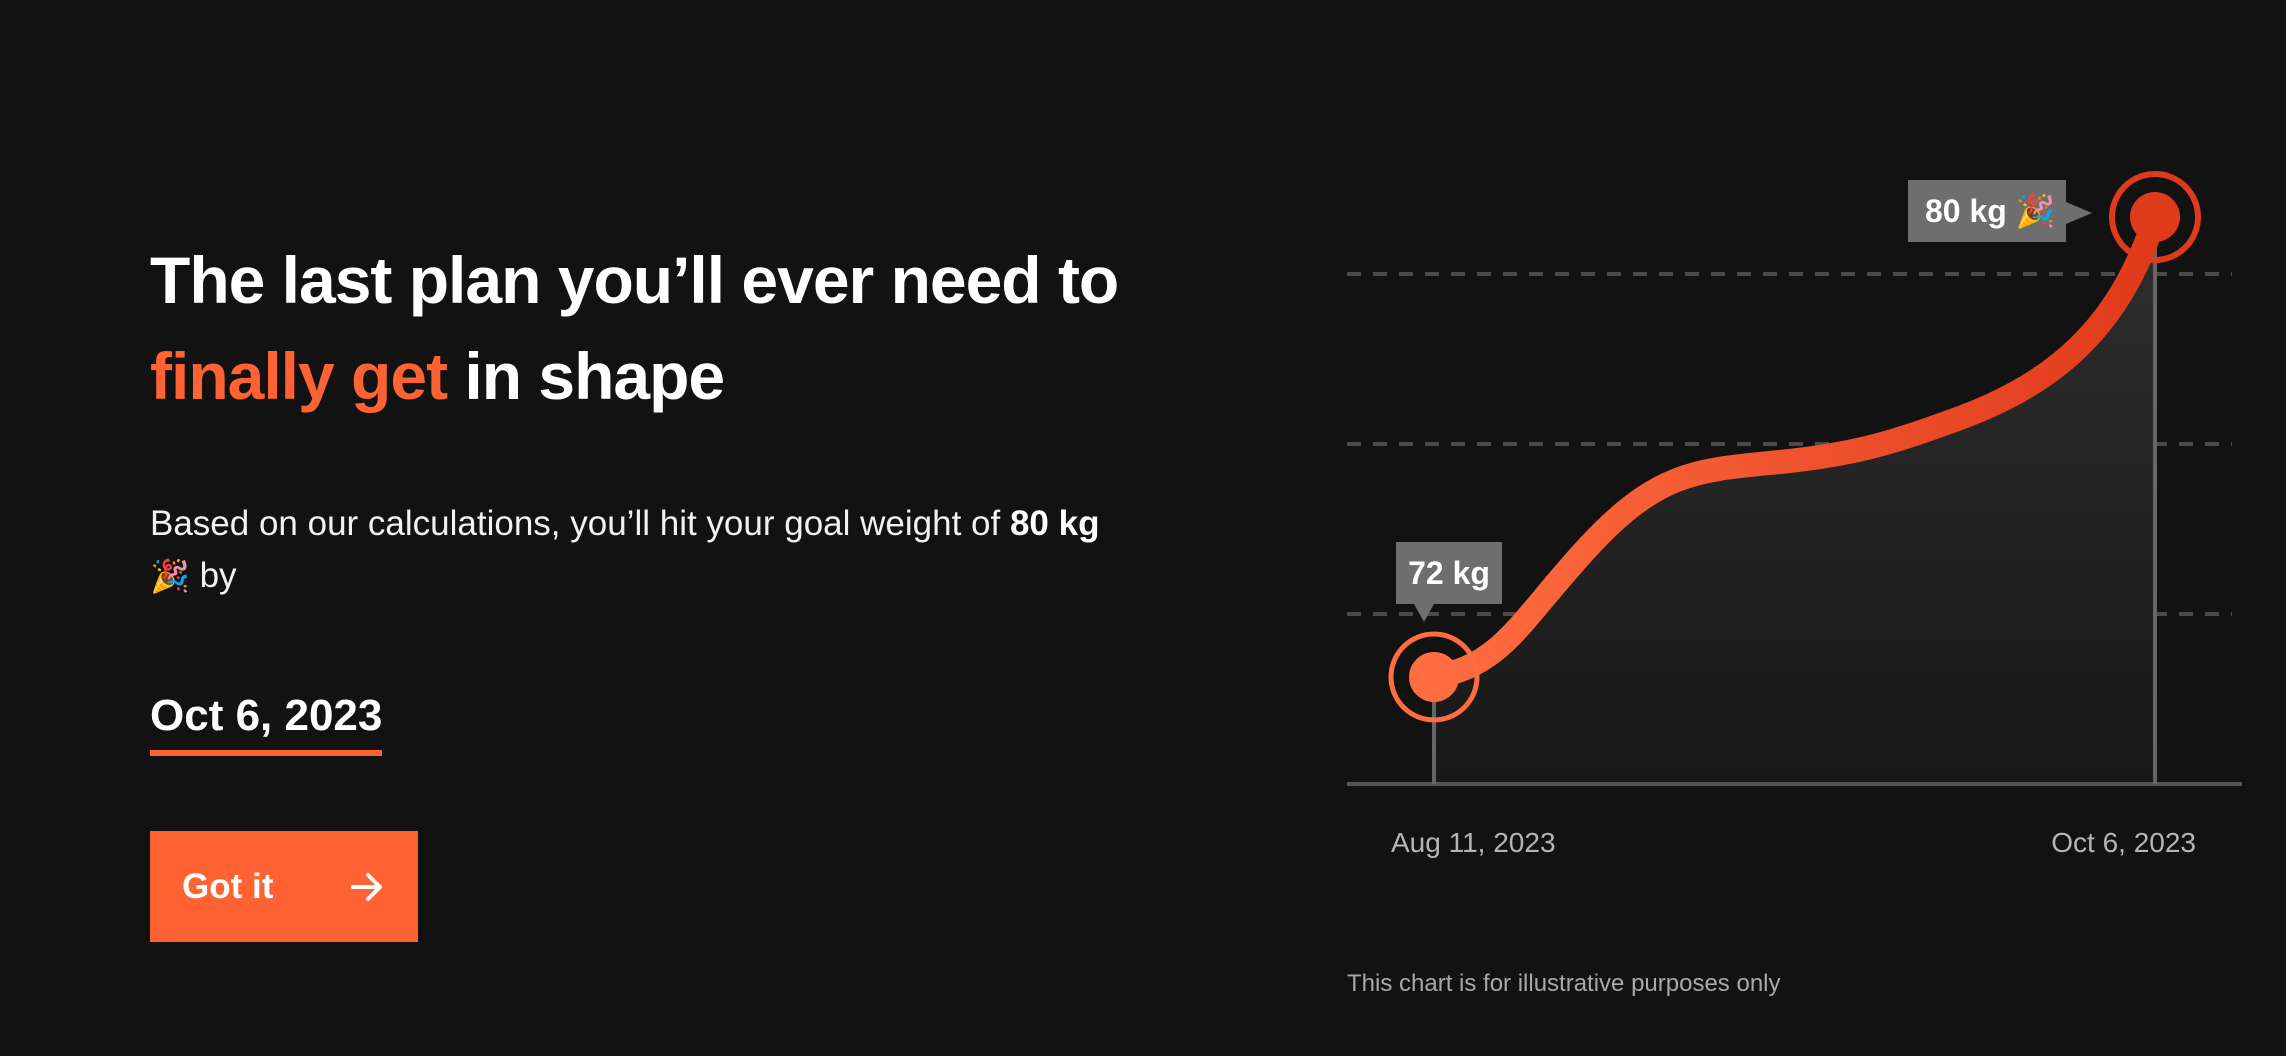 The width and height of the screenshot is (2286, 1056). Describe the element at coordinates (1473, 842) in the screenshot. I see `x-tick-start: Aug 11, 2023` at that location.